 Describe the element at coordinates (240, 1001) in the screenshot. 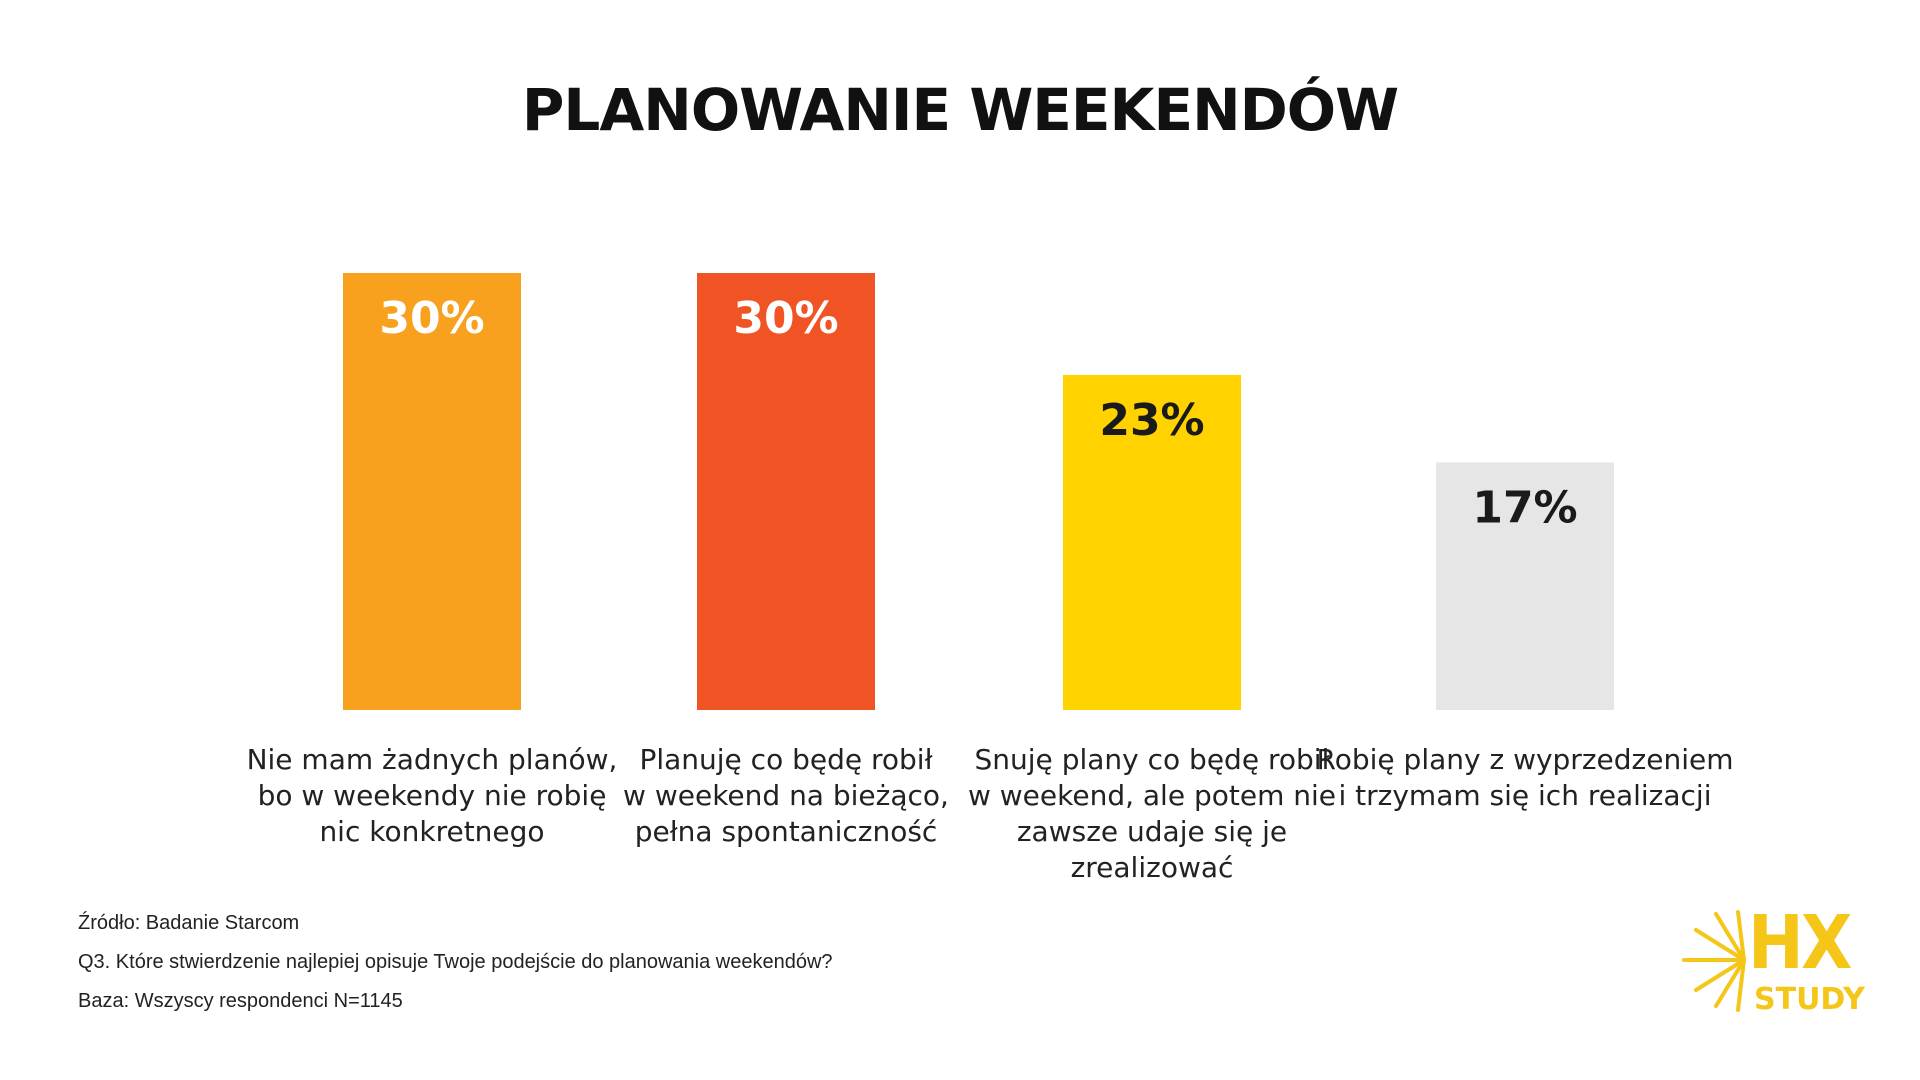

I see `footnote-base: Baza: Wszyscy respondenci N=1145` at that location.